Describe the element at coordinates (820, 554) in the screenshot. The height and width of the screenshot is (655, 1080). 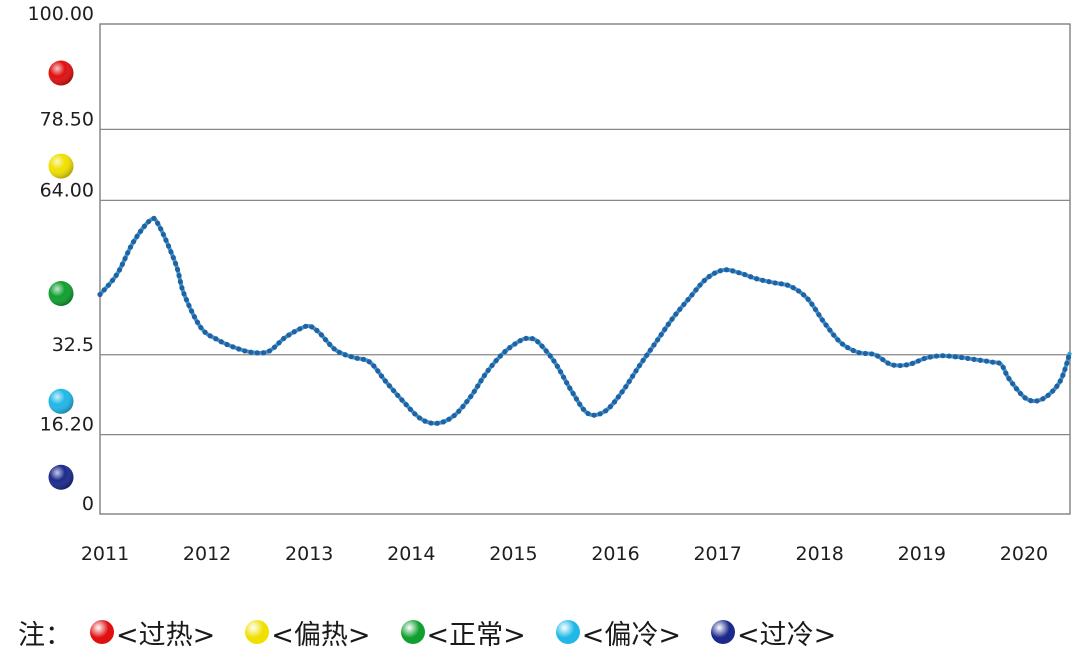
I see `x-tick-label: 2018` at that location.